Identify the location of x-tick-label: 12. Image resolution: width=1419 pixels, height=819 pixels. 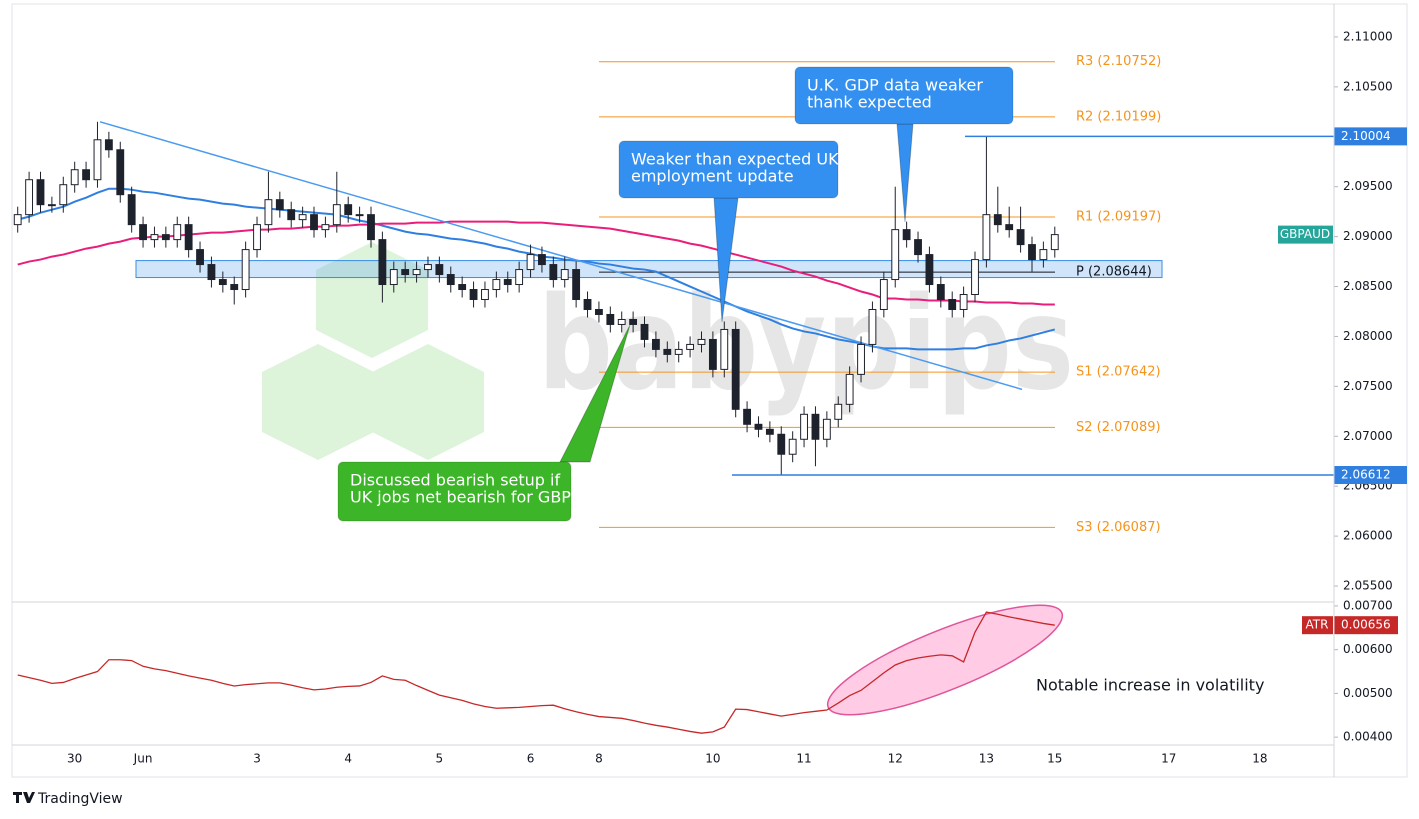
(895, 759).